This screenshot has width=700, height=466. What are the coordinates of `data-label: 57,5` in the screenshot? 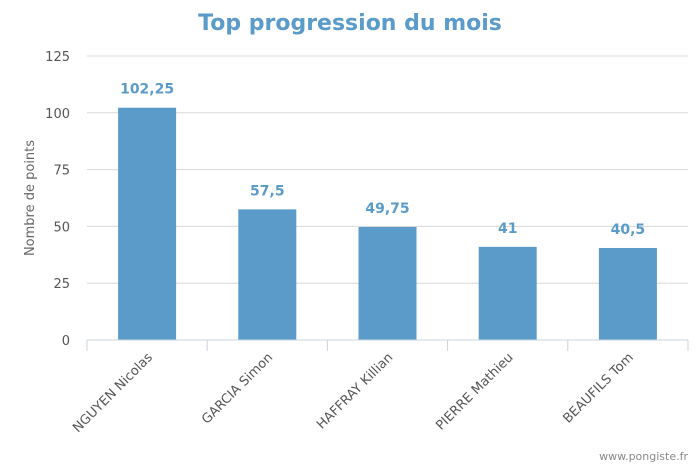 It's located at (267, 191).